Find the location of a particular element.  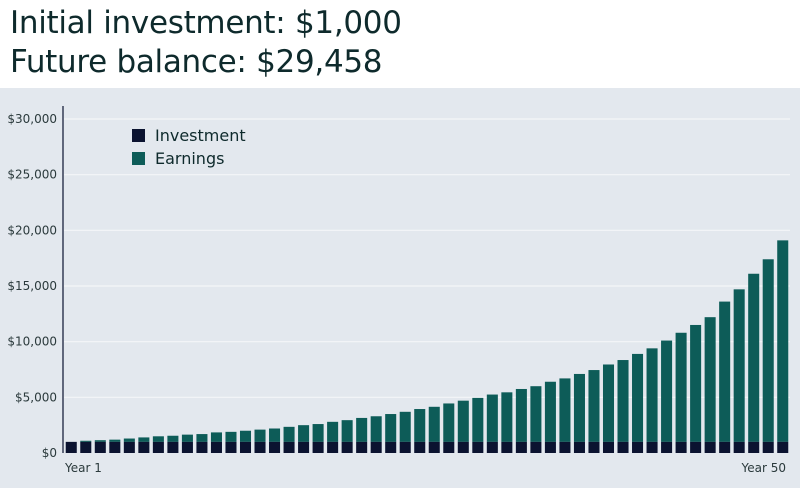

x-tick-label-first: Year 1 is located at coordinates (83, 468).